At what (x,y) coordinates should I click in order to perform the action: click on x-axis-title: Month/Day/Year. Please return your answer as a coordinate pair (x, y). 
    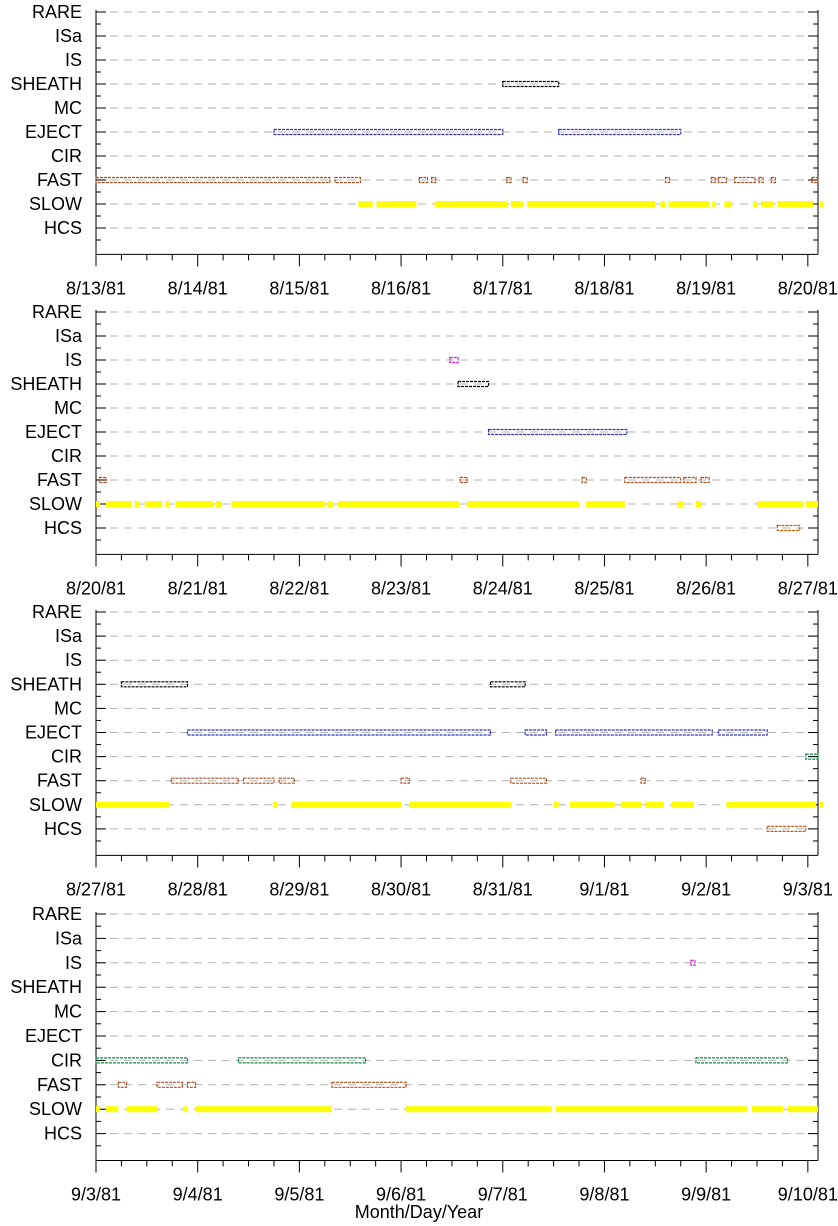
    Looking at the image, I should click on (419, 1212).